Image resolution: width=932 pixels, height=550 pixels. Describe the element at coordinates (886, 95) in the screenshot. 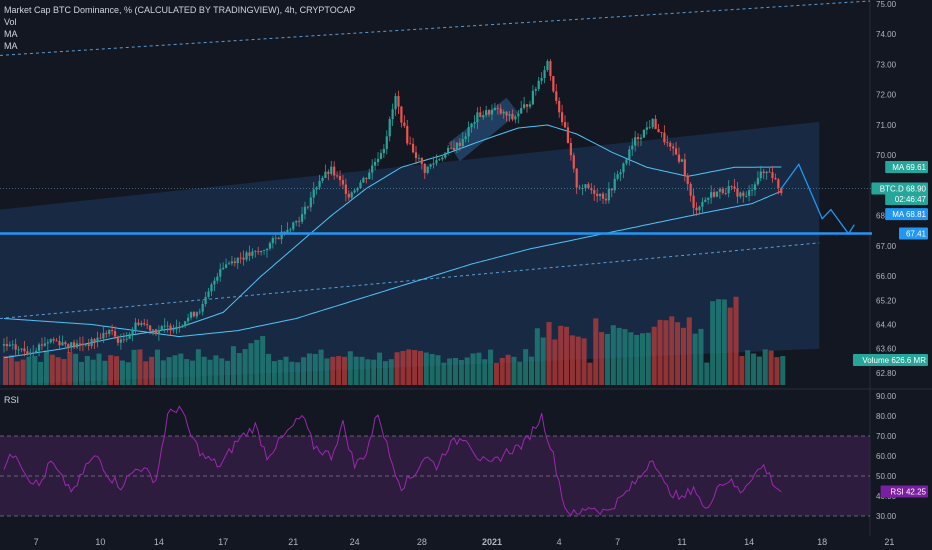

I see `price-axis-tick: 72.00` at that location.